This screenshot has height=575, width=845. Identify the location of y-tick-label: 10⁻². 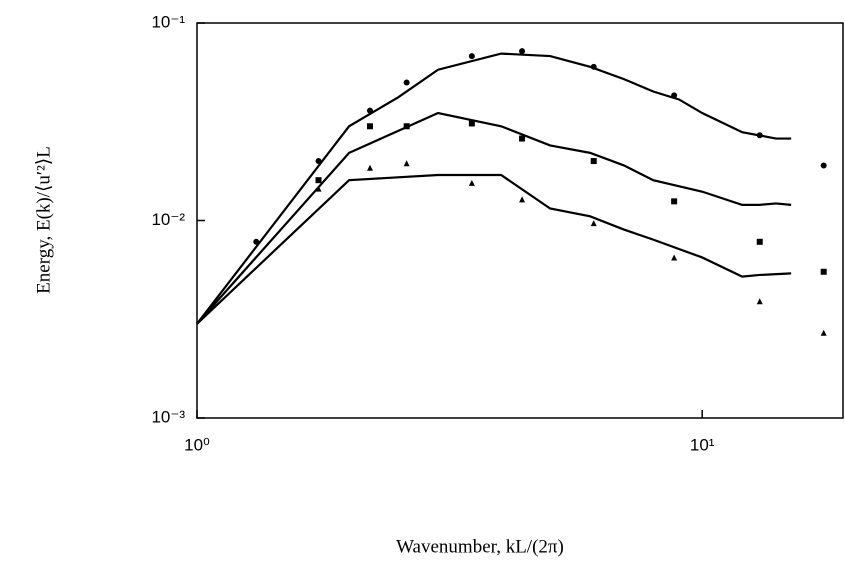
(168, 219).